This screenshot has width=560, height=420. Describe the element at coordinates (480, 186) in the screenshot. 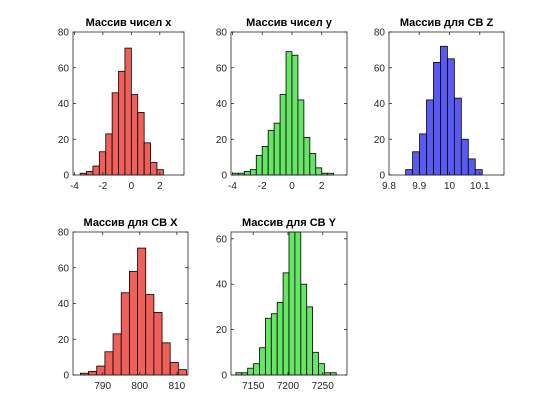

I see `x-tick-label: 10.1` at that location.